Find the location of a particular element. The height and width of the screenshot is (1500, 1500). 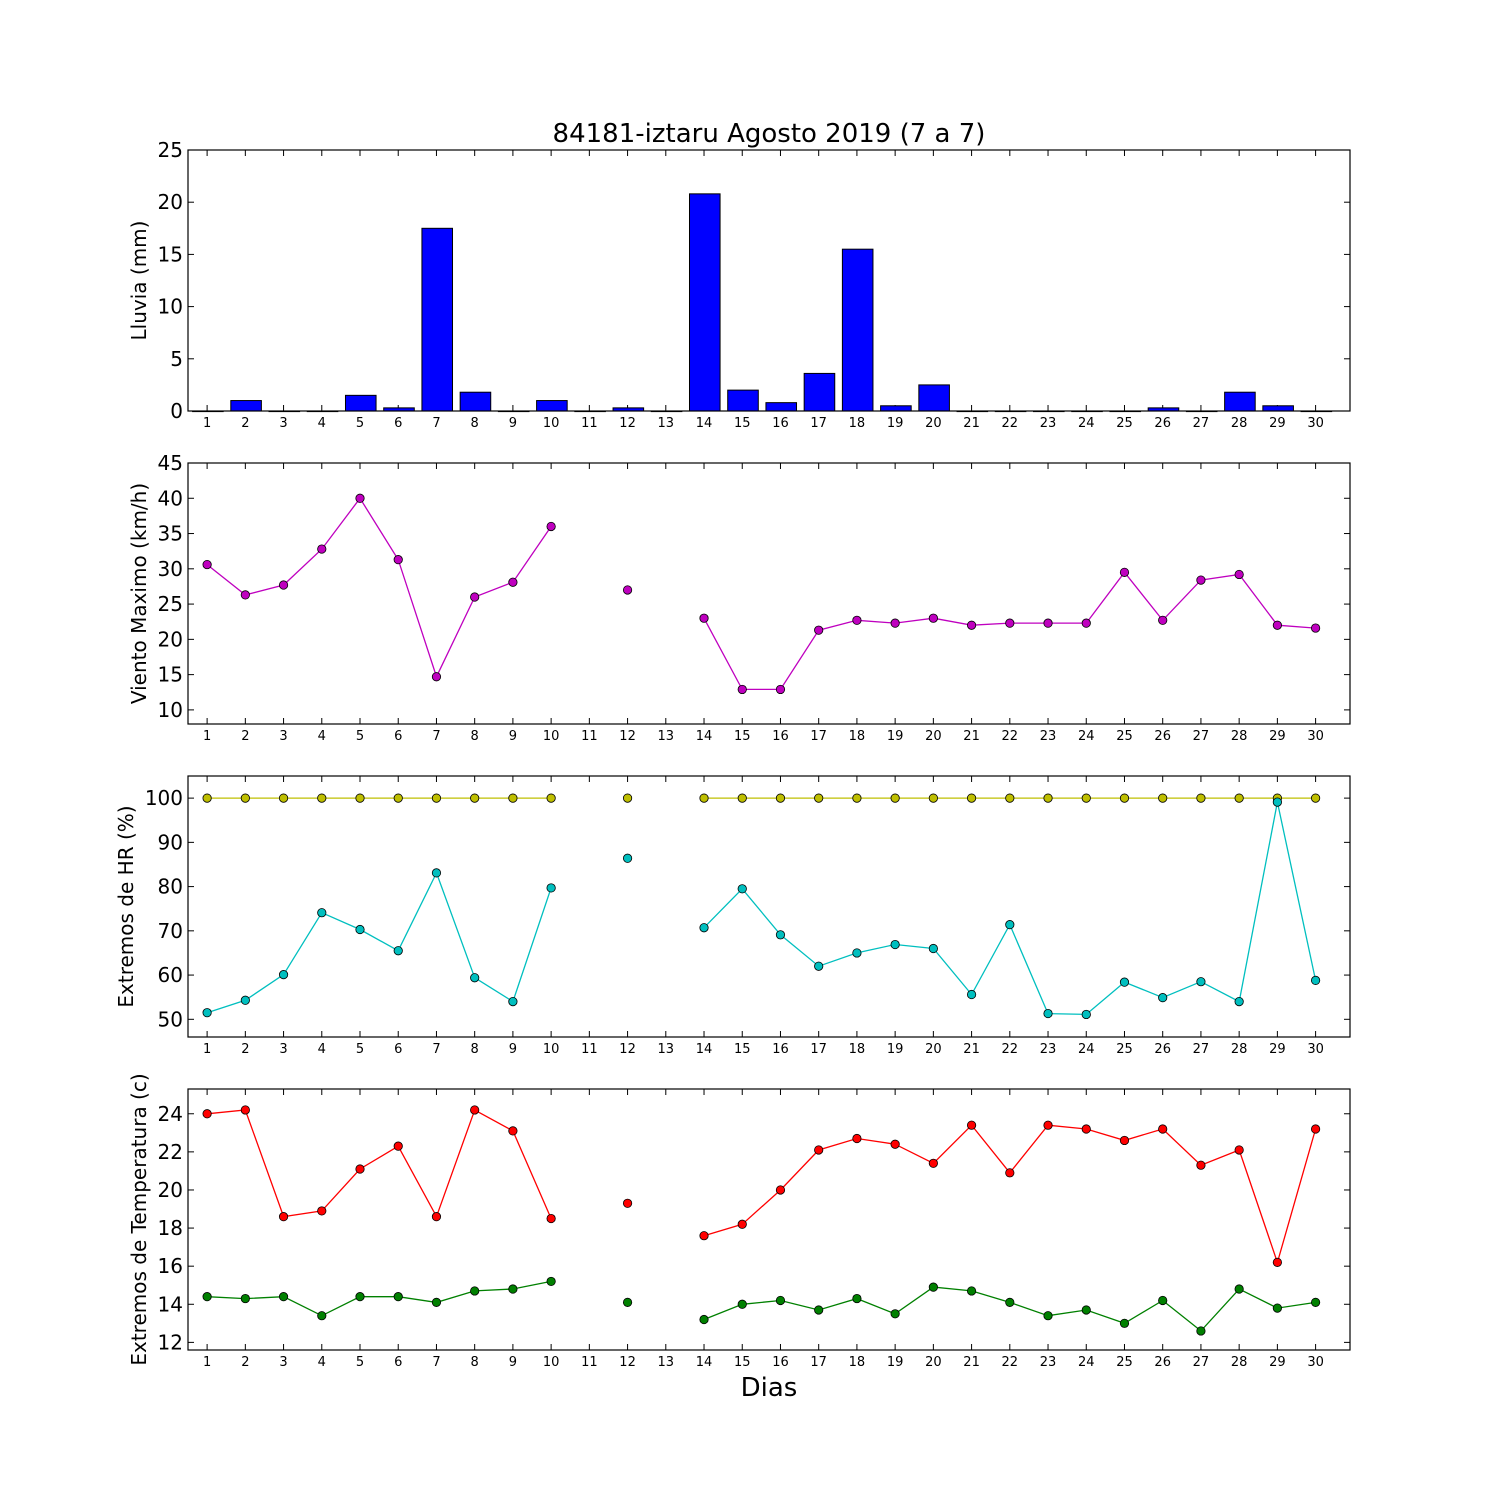

x-tick-label: 30 is located at coordinates (1315, 1362).